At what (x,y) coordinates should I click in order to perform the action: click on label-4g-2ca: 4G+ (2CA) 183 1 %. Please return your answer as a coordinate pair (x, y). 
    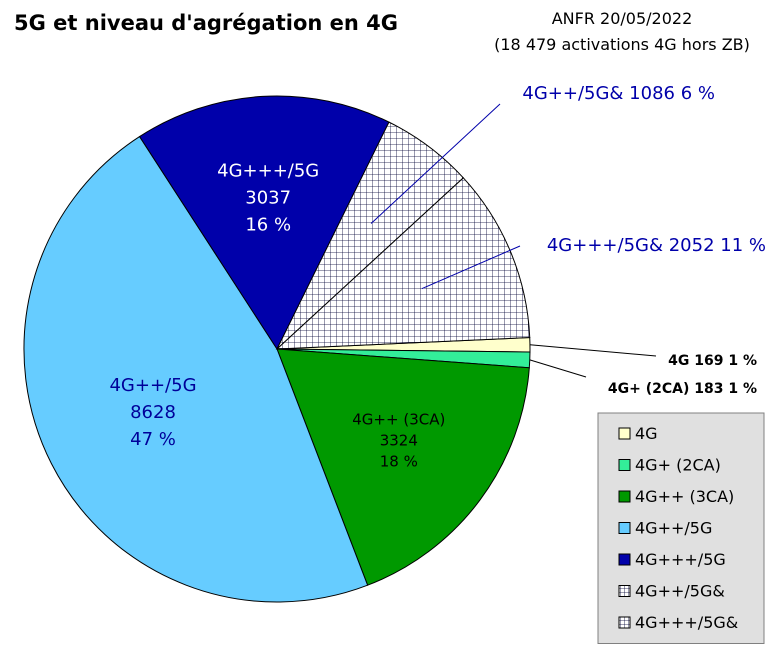
    Looking at the image, I should click on (682, 389).